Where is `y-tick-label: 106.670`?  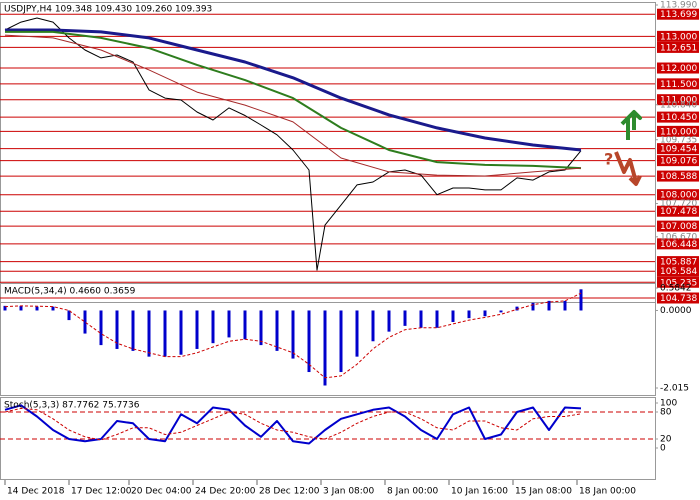 y-tick-label: 106.670 is located at coordinates (678, 237).